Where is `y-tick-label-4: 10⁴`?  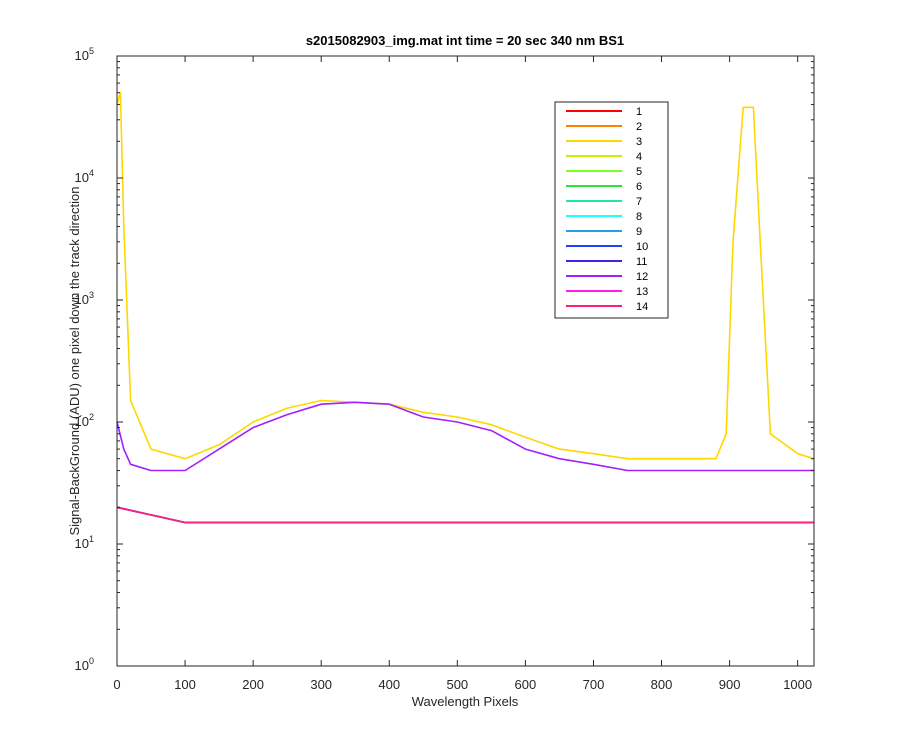 y-tick-label-4: 10⁴ is located at coordinates (84, 176).